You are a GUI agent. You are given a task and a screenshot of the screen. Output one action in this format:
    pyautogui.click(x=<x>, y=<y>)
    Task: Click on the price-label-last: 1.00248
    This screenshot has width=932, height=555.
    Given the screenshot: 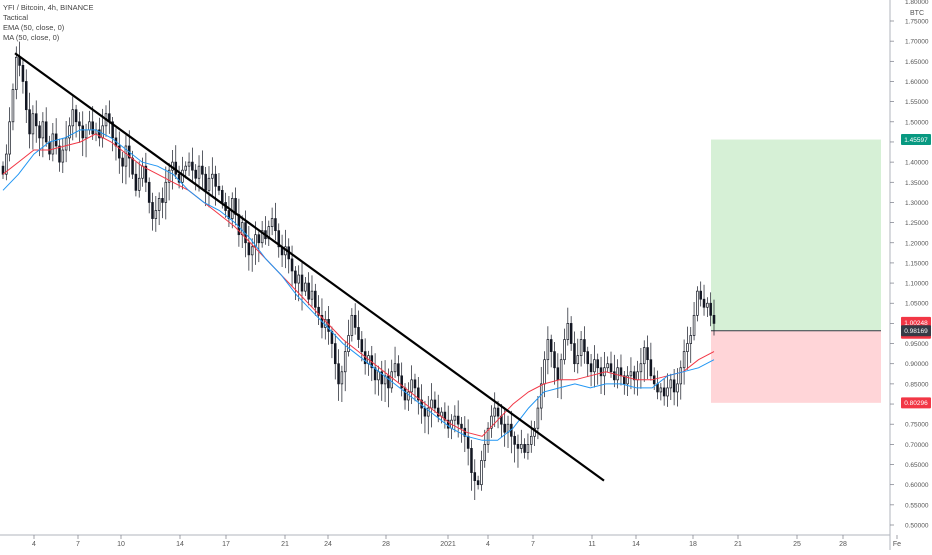 What is the action you would take?
    pyautogui.click(x=916, y=322)
    